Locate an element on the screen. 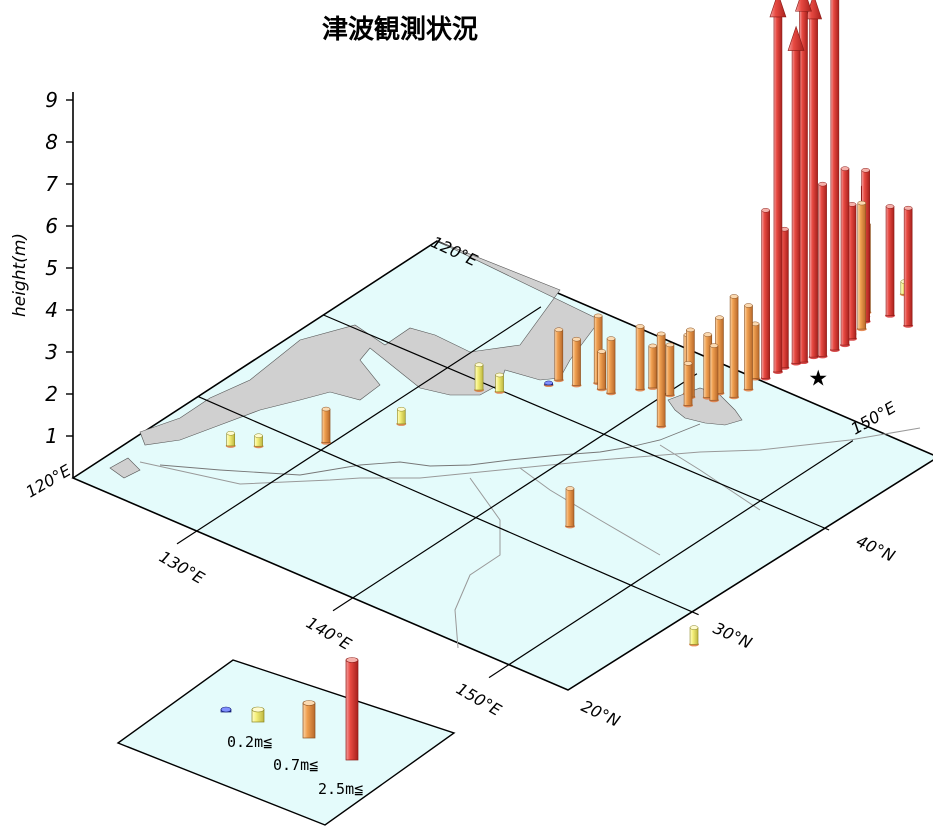  honshu-coast is located at coordinates (430, 449).